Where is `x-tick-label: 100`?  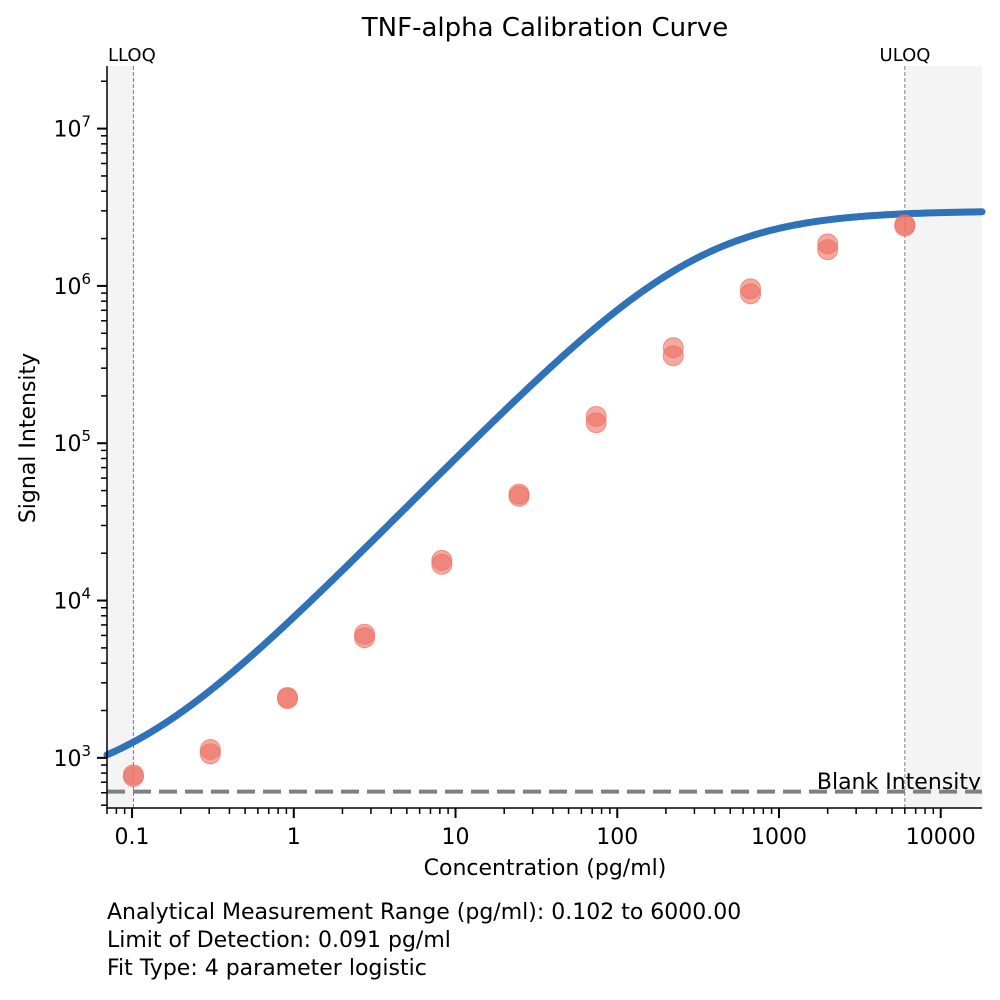
x-tick-label: 100 is located at coordinates (617, 837).